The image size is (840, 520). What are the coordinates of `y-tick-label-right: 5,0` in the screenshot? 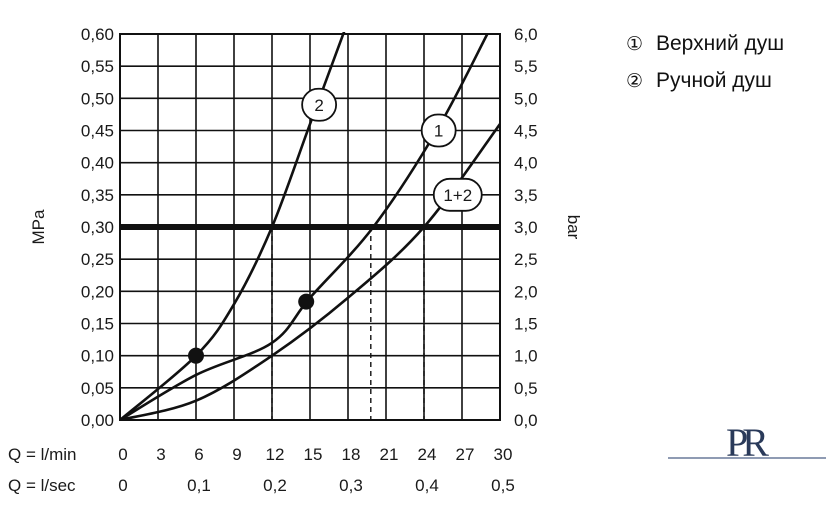 It's located at (526, 98).